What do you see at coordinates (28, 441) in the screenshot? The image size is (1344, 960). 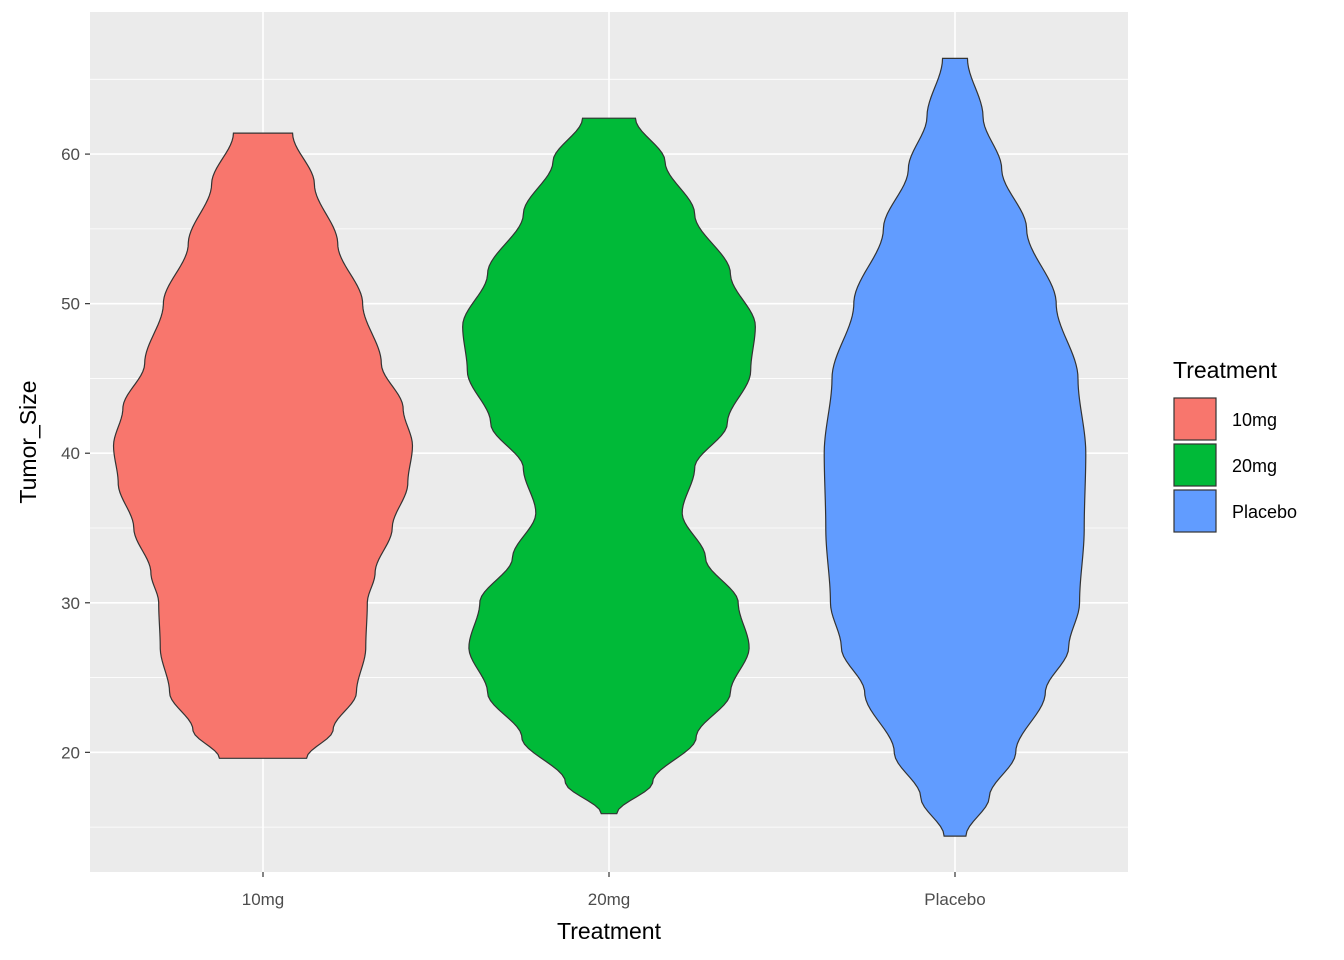 I see `y-axis-title: Tumor_Size` at bounding box center [28, 441].